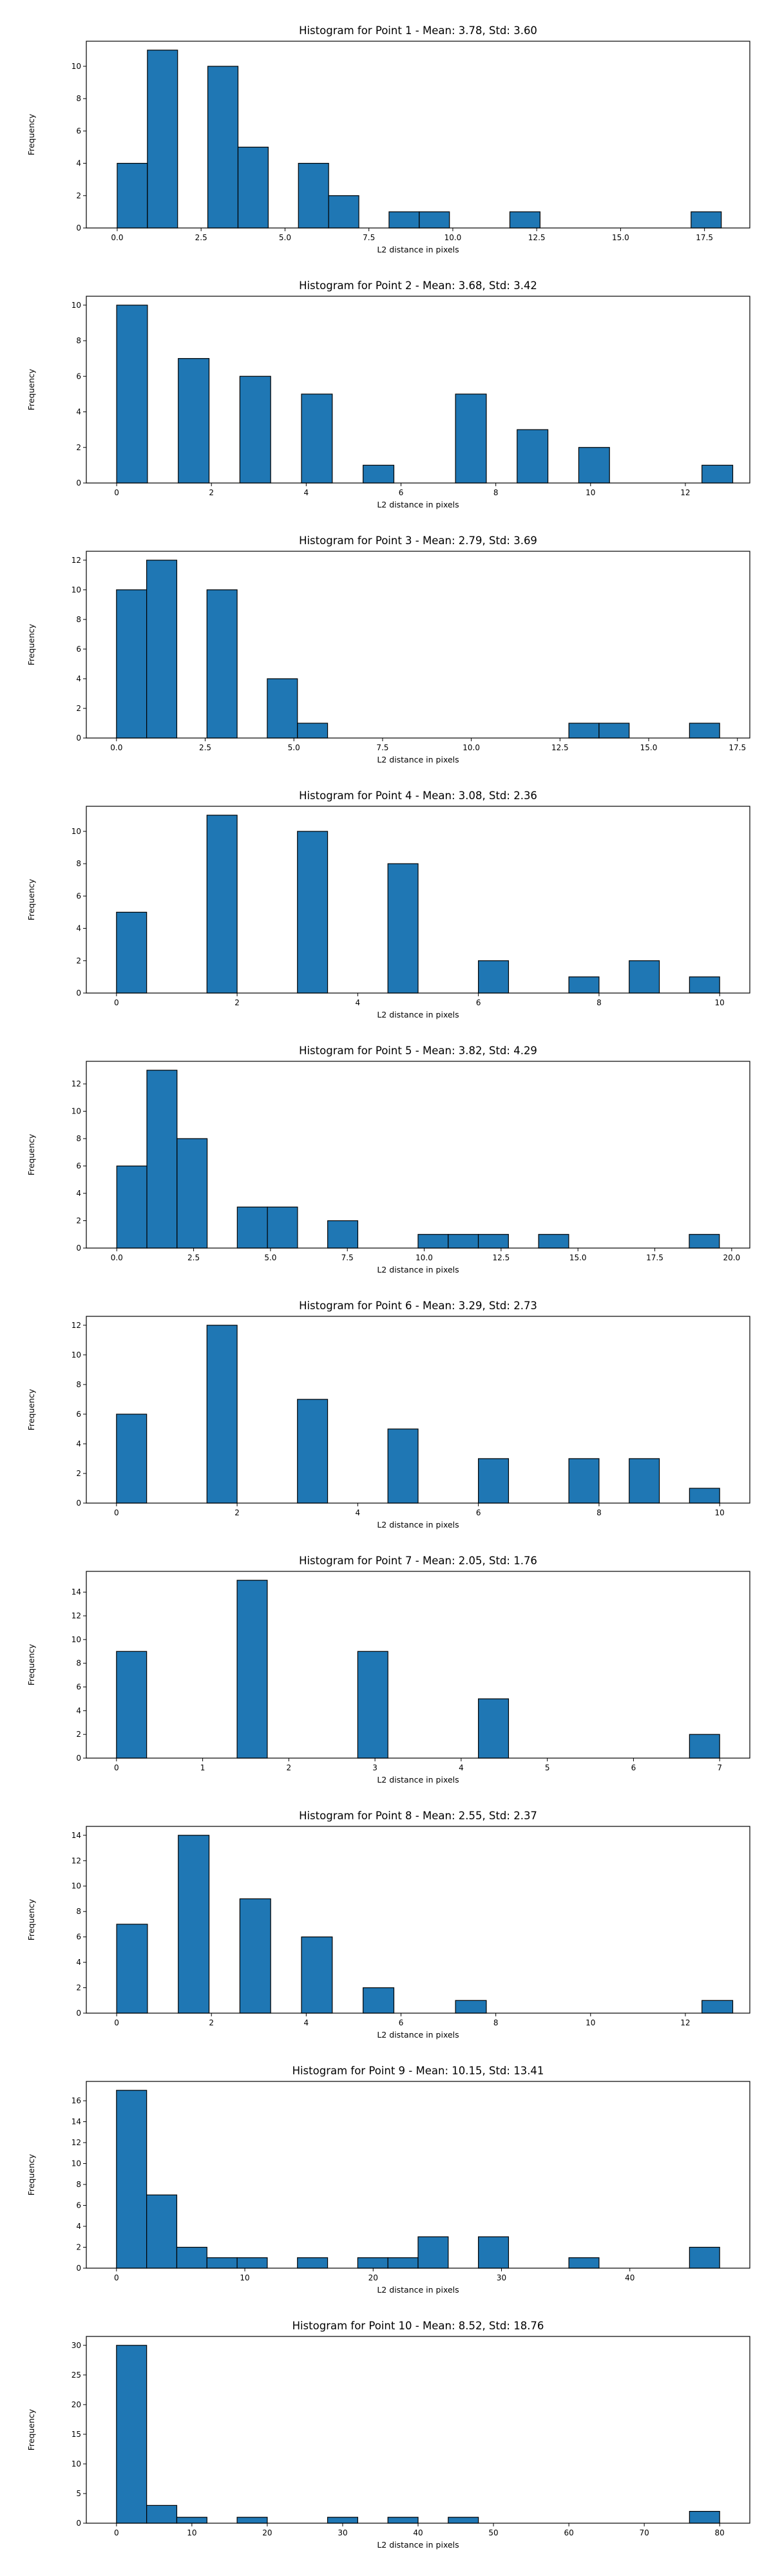 The height and width of the screenshot is (2576, 773). What do you see at coordinates (453, 238) in the screenshot?
I see `x-tick-label: 10.0` at bounding box center [453, 238].